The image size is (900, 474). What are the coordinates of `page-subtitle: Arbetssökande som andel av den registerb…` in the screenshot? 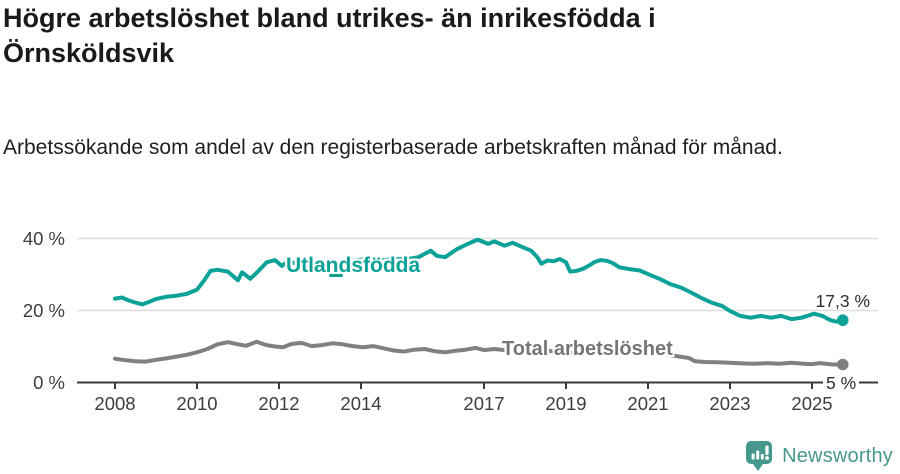 It's located at (393, 147).